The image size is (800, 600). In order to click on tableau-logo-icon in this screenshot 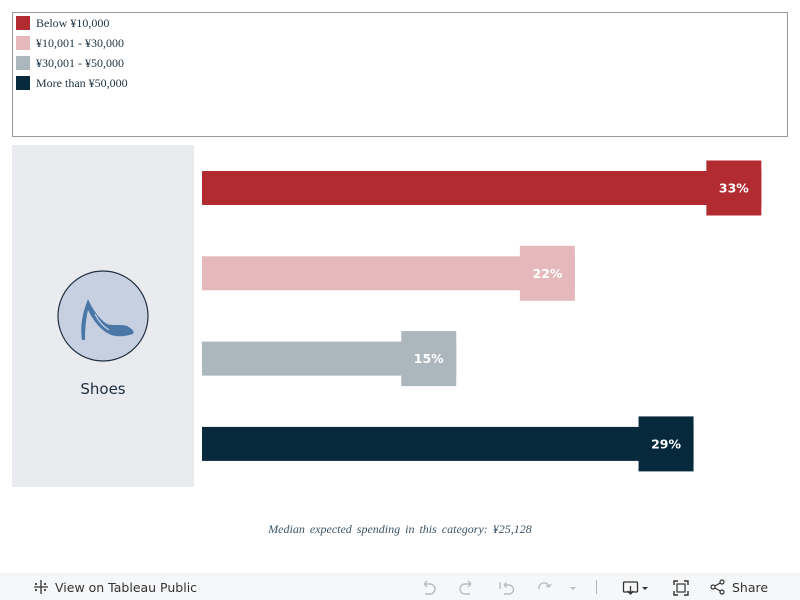, I will do `click(41, 587)`.